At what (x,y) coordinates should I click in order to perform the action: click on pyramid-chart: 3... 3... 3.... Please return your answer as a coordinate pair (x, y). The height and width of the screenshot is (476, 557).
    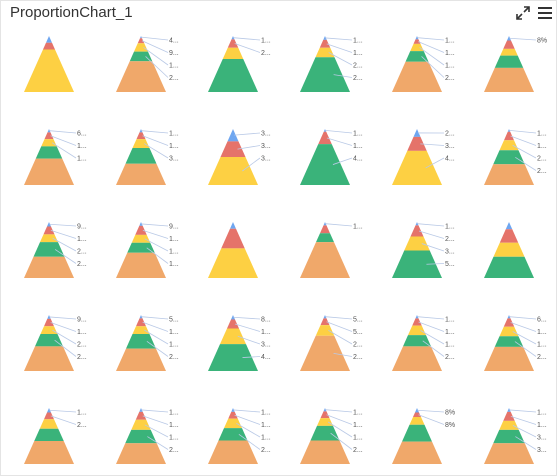
    Looking at the image, I should click on (239, 157).